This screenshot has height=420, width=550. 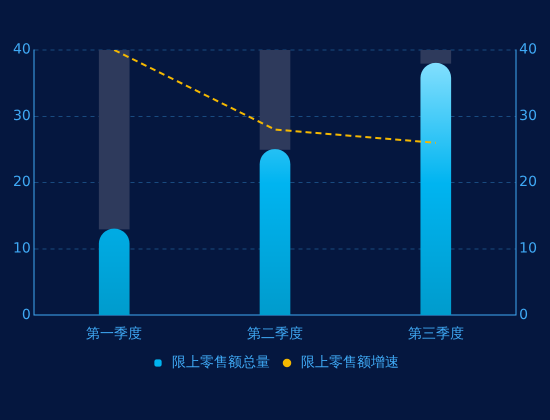 What do you see at coordinates (21, 182) in the screenshot?
I see `y-tick-label: 20` at bounding box center [21, 182].